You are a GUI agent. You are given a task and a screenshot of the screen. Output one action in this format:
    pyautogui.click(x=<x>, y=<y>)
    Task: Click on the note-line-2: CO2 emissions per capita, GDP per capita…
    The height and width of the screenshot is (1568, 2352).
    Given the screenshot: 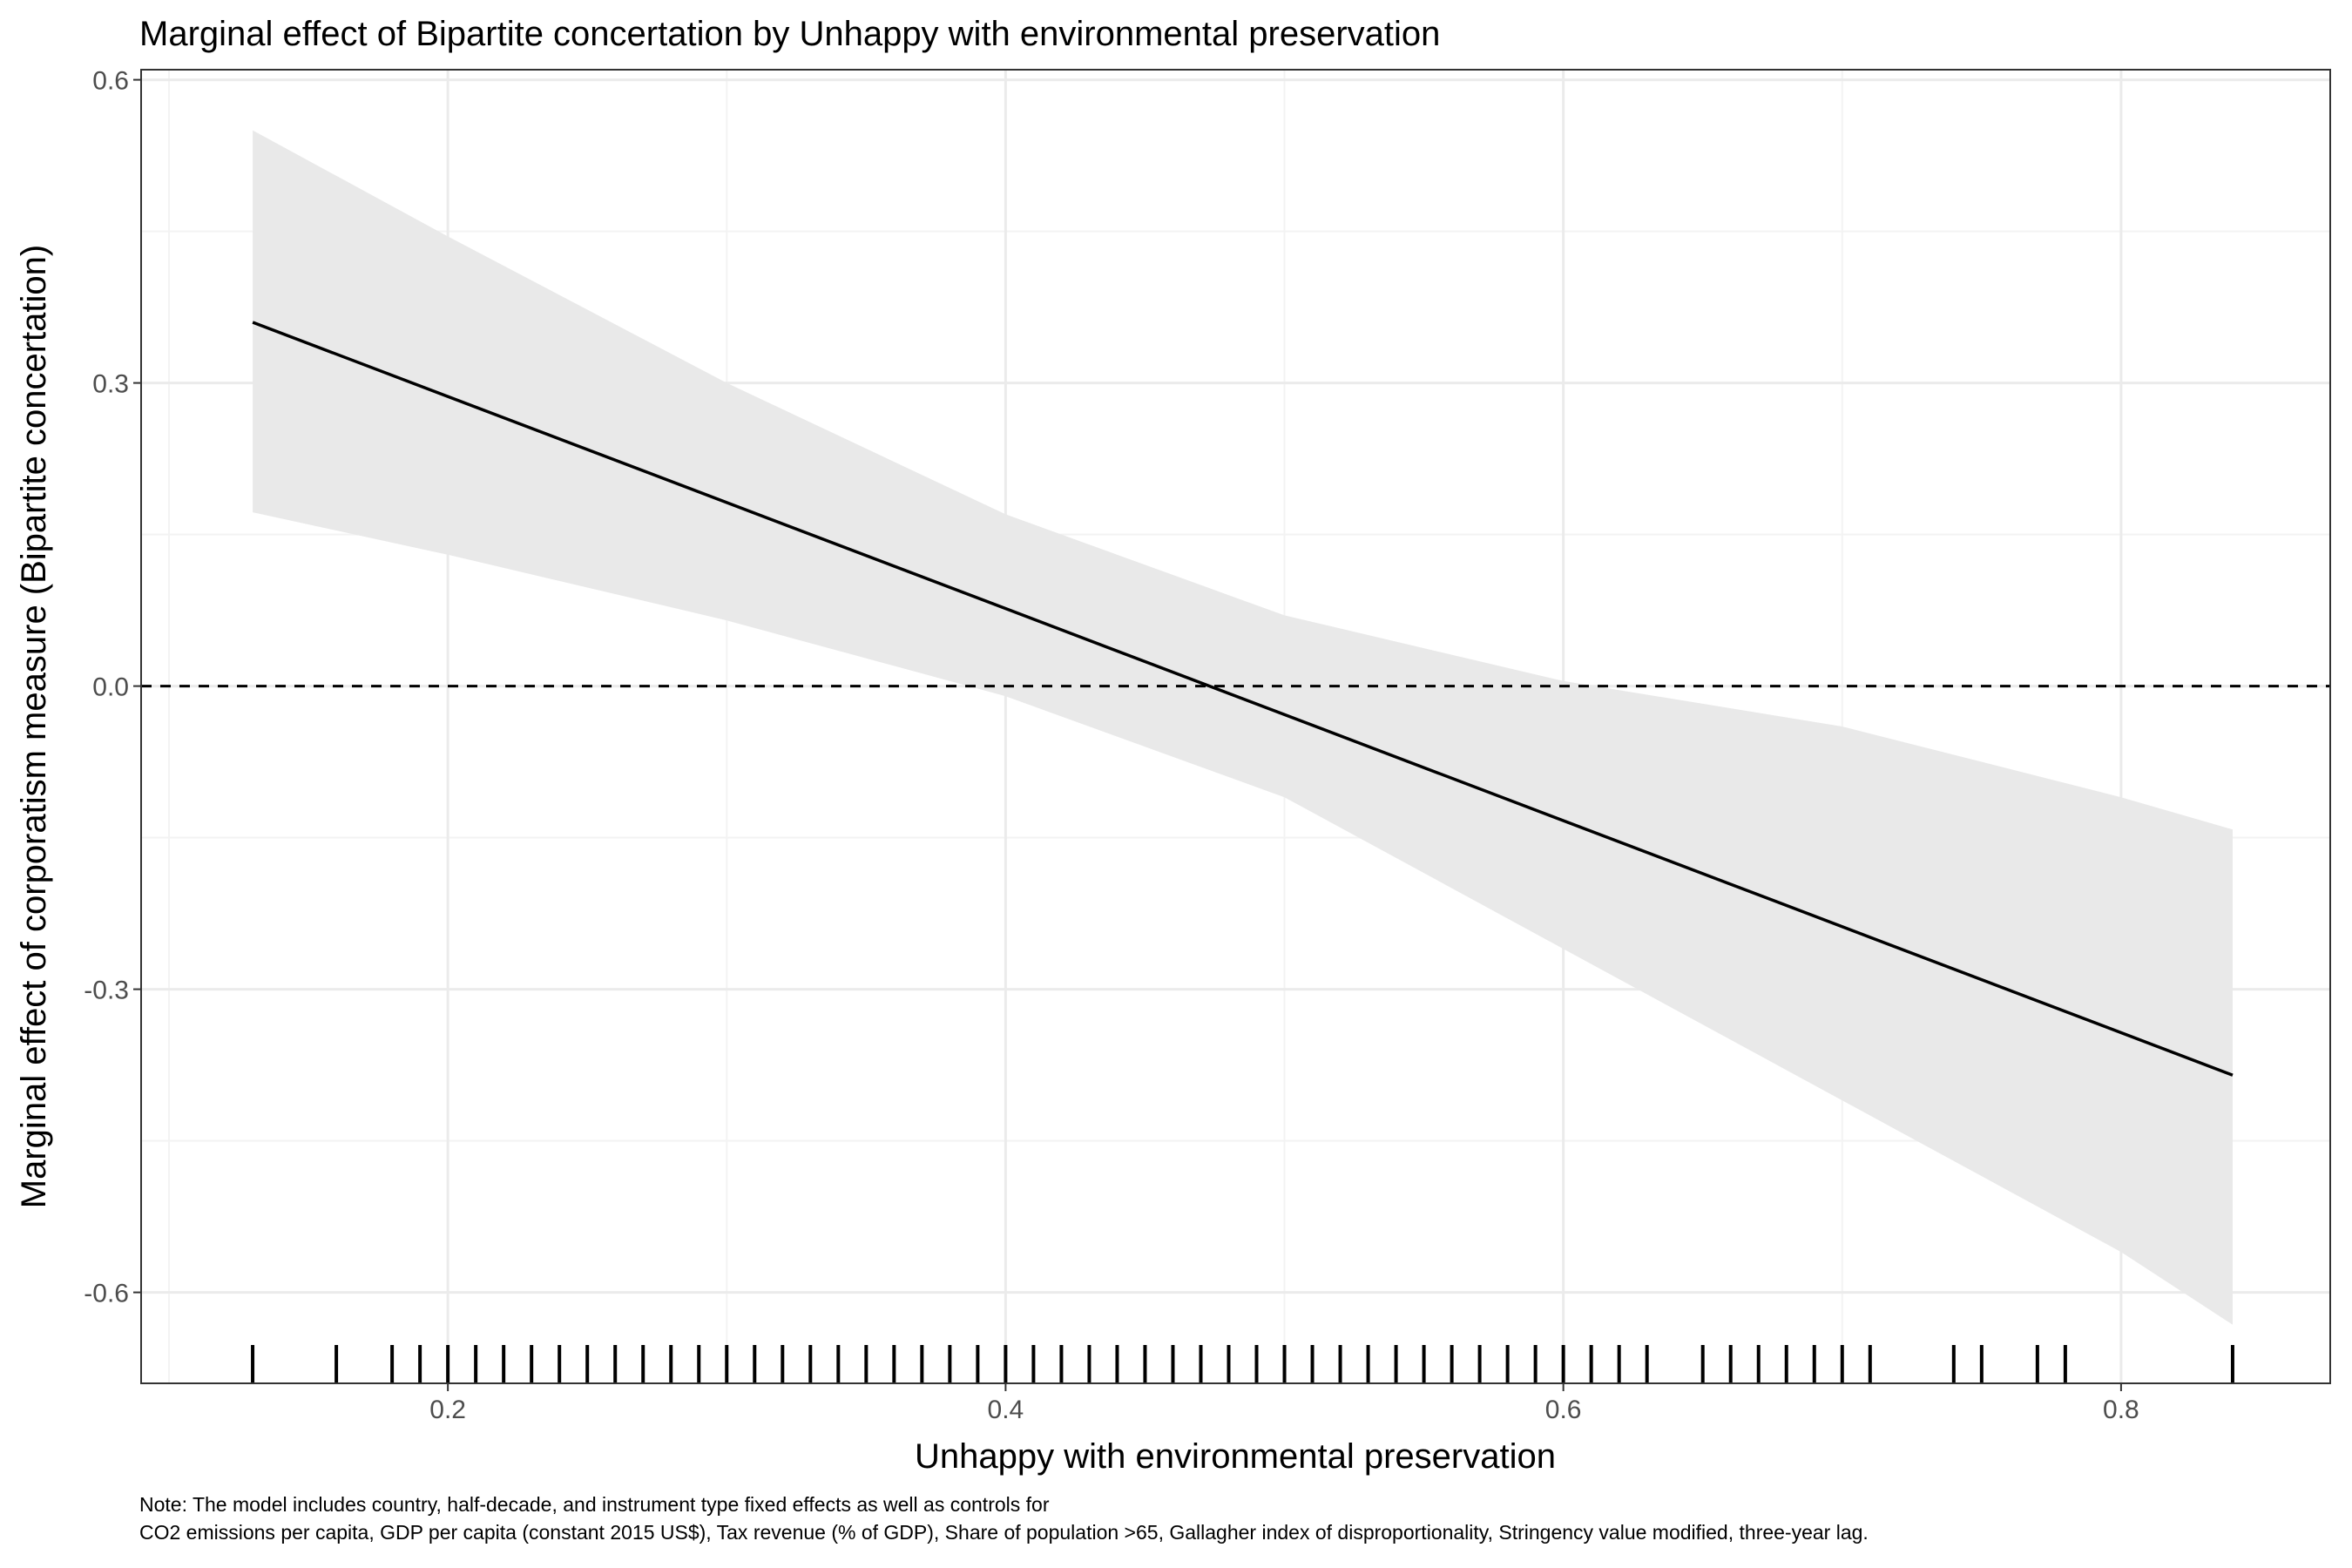 What is the action you would take?
    pyautogui.click(x=1004, y=1532)
    